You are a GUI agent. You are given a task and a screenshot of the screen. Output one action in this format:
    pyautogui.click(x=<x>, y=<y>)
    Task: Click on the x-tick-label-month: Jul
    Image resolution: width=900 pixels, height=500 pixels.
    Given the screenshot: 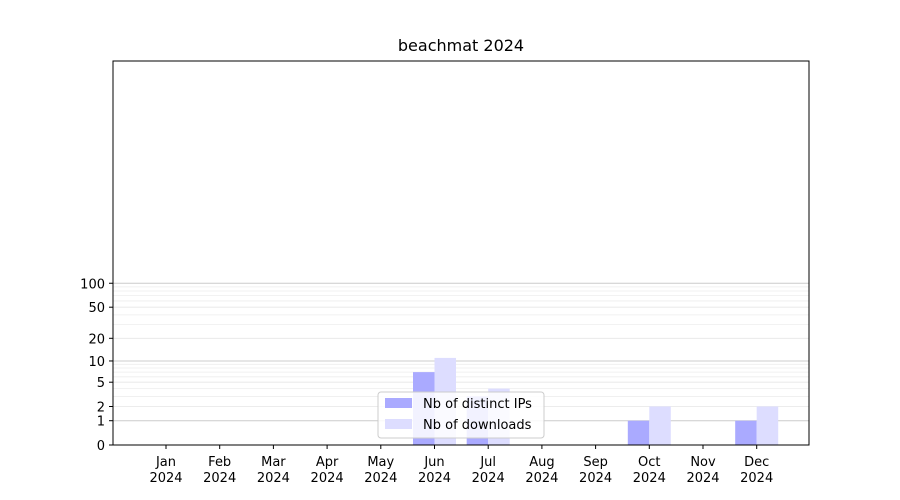 What is the action you would take?
    pyautogui.click(x=487, y=462)
    